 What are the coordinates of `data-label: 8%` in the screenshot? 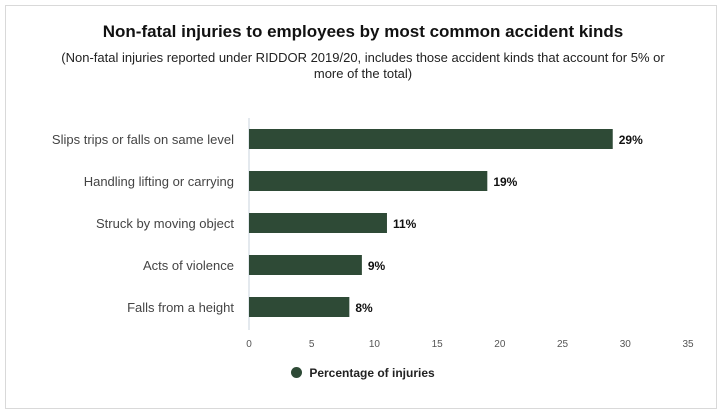 It's located at (364, 308).